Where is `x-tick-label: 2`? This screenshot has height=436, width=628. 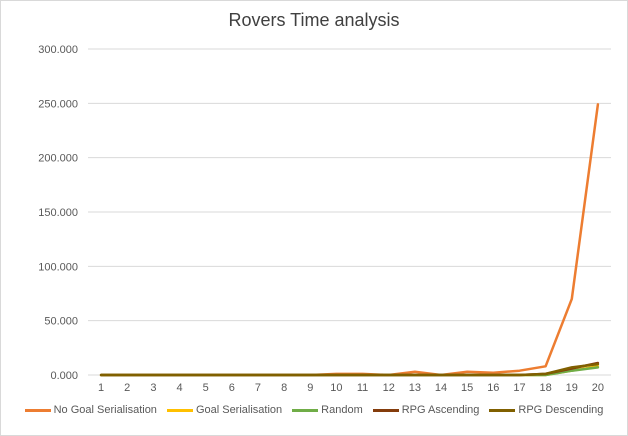 x-tick-label: 2 is located at coordinates (127, 388).